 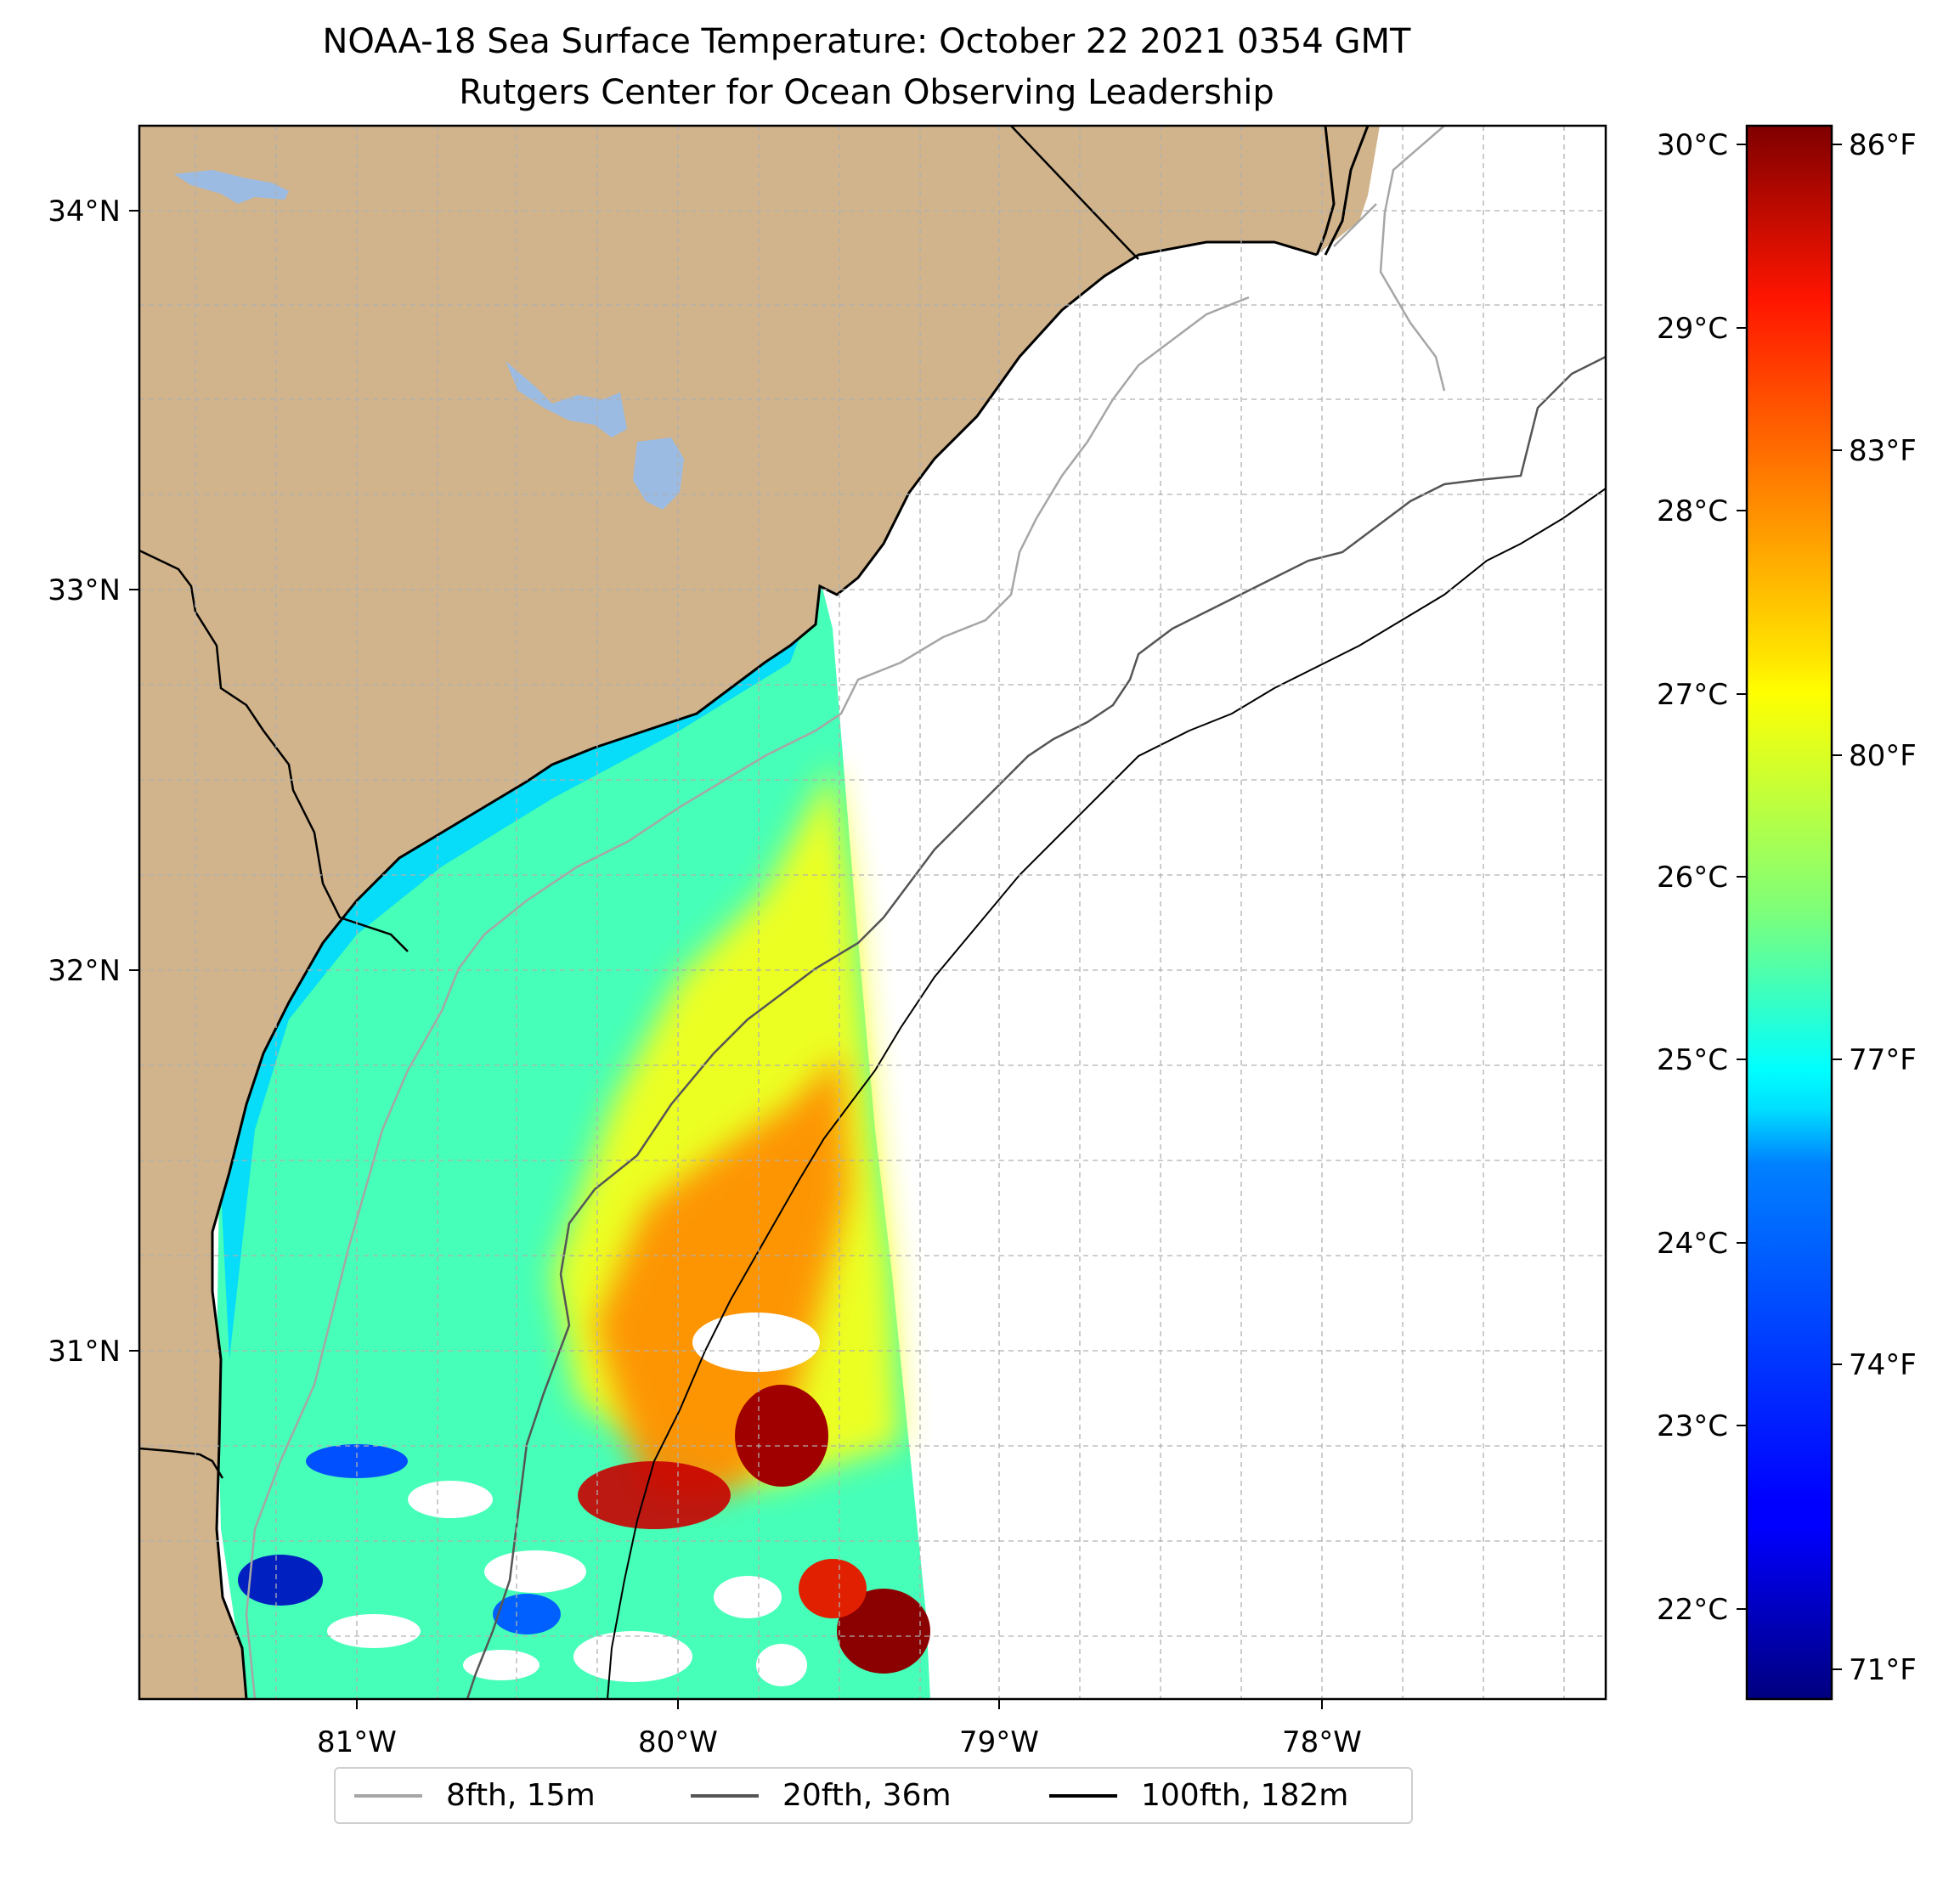 I want to click on legend-swatch-8fth, so click(x=388, y=1795).